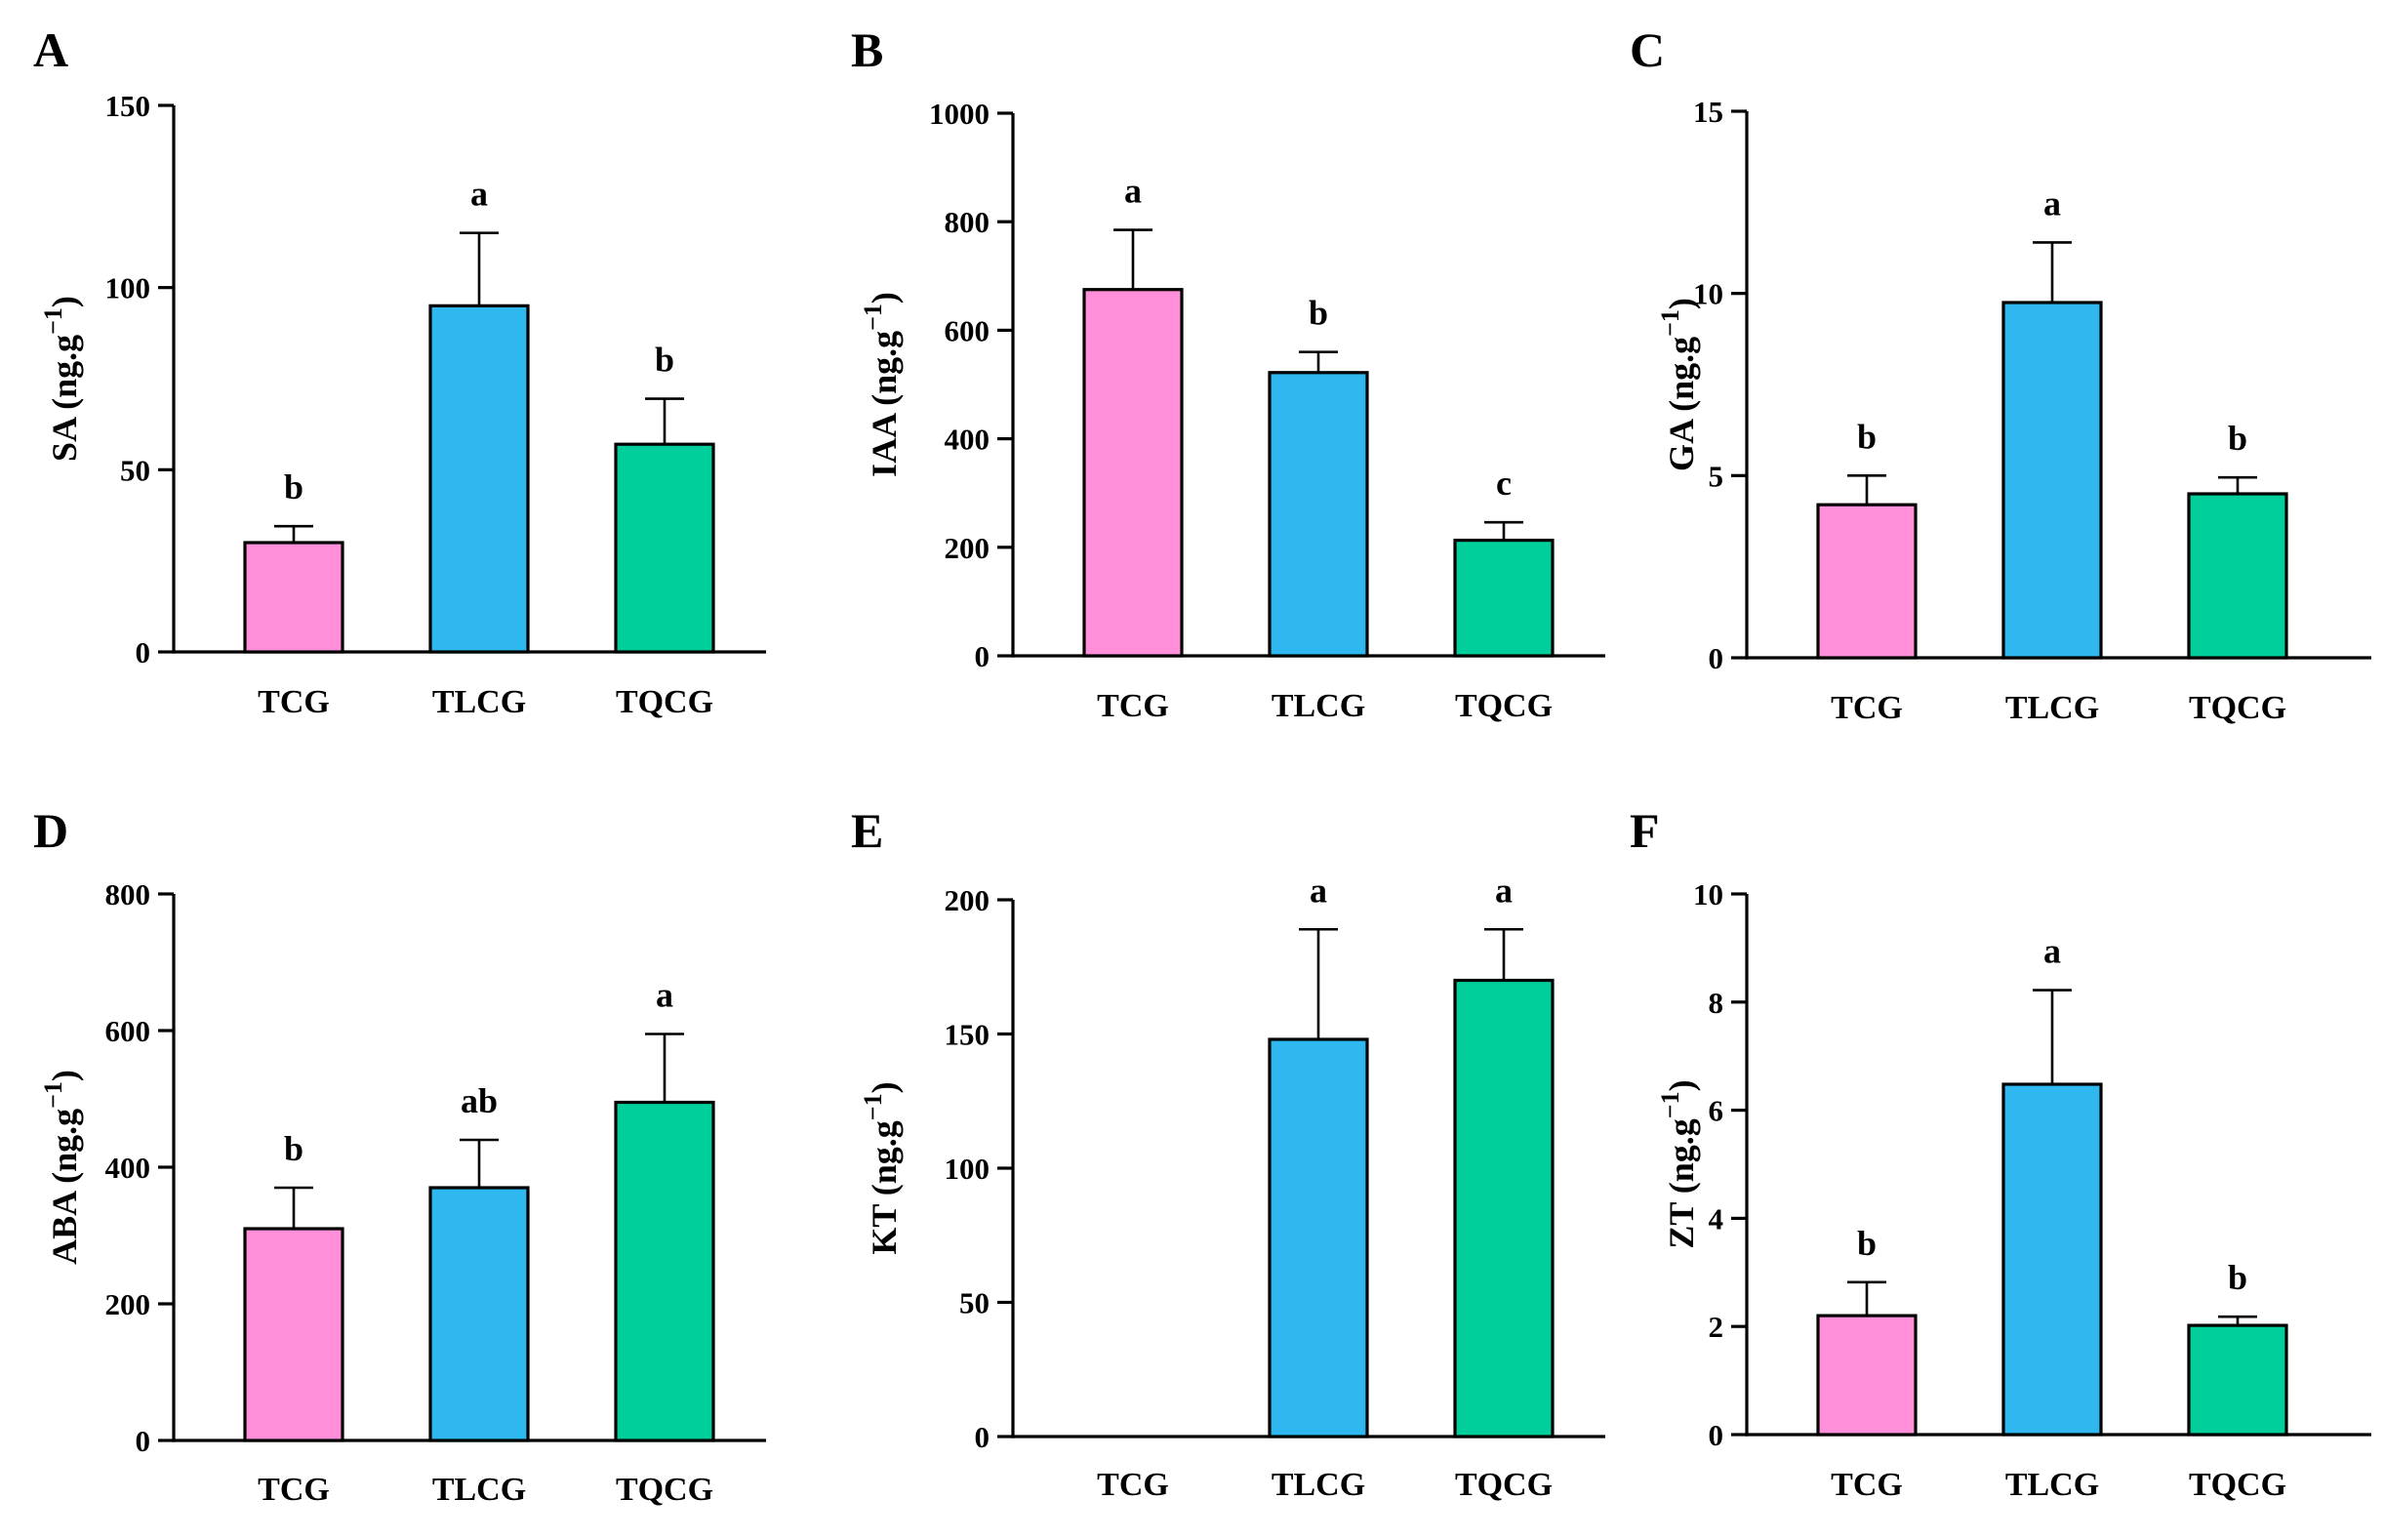  What do you see at coordinates (1504, 890) in the screenshot?
I see `significance-label-tqcg: a` at bounding box center [1504, 890].